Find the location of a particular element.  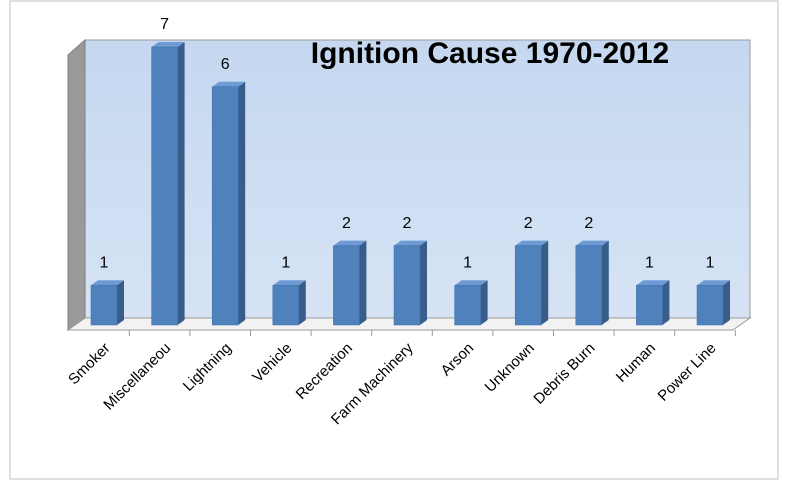

value-label: 6 is located at coordinates (225, 64).